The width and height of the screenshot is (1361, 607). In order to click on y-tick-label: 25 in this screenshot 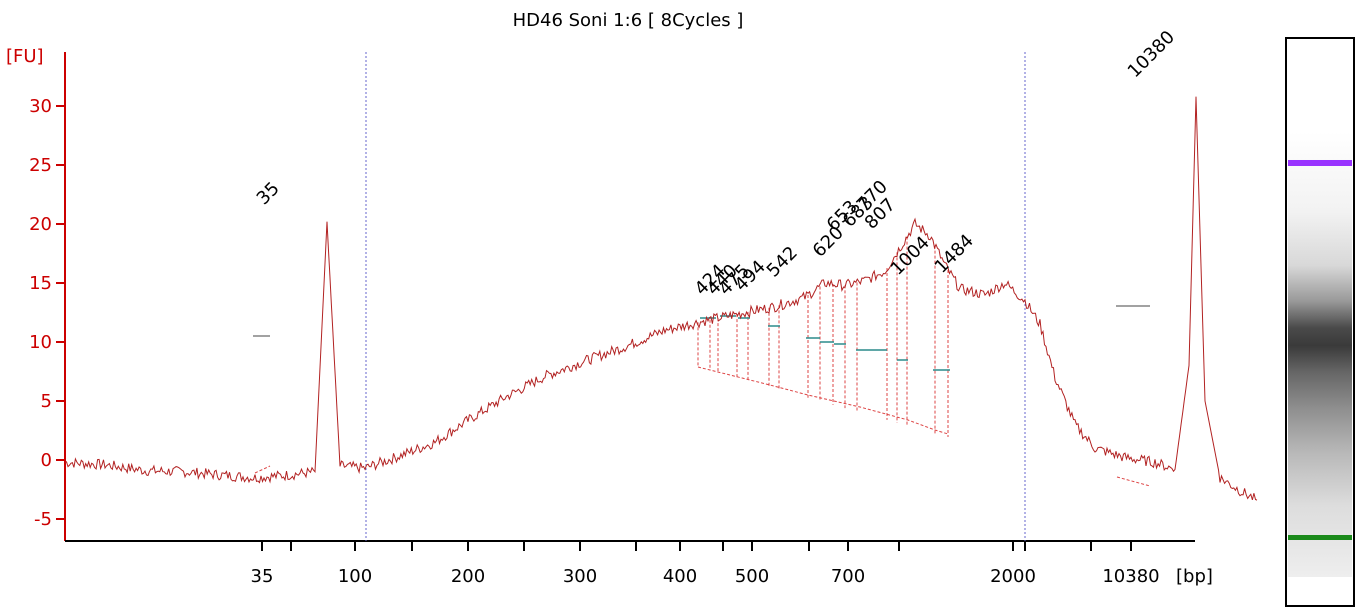, I will do `click(40, 165)`.